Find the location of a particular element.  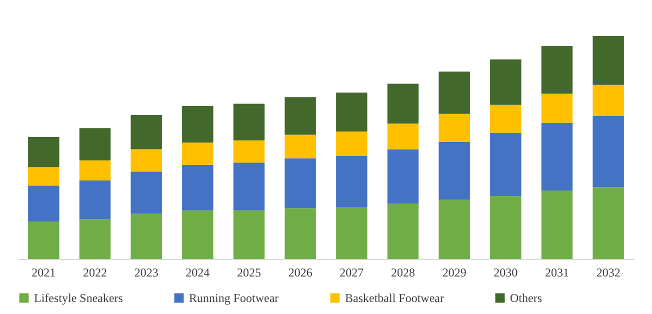

x-tick-label: 2021 is located at coordinates (44, 273).